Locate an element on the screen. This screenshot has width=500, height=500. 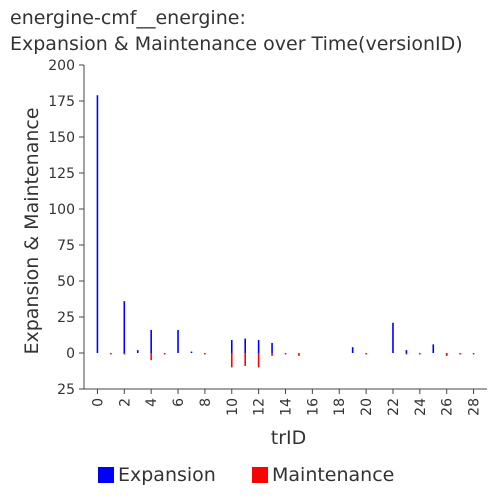
x-axis-label: trID is located at coordinates (289, 438).